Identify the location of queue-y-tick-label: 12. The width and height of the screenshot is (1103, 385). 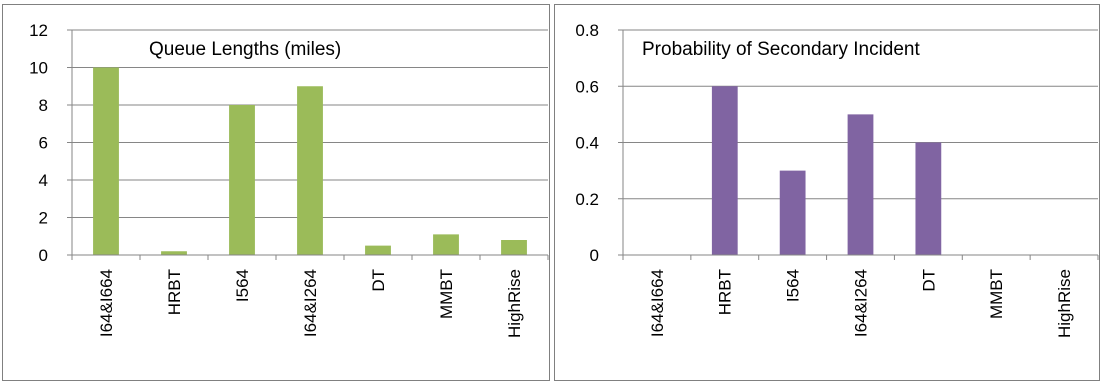
(38, 30).